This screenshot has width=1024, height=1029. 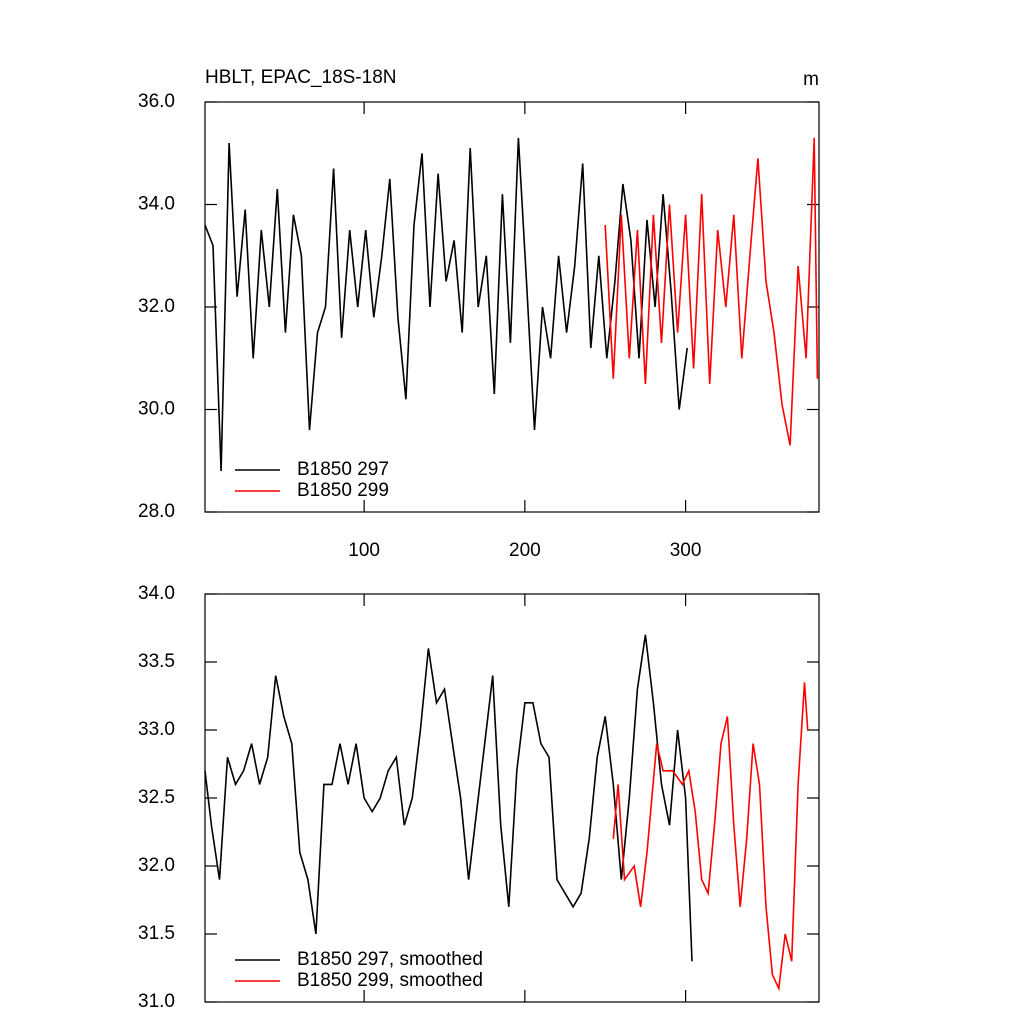 I want to click on y-tick-label: 33.0, so click(x=156, y=729).